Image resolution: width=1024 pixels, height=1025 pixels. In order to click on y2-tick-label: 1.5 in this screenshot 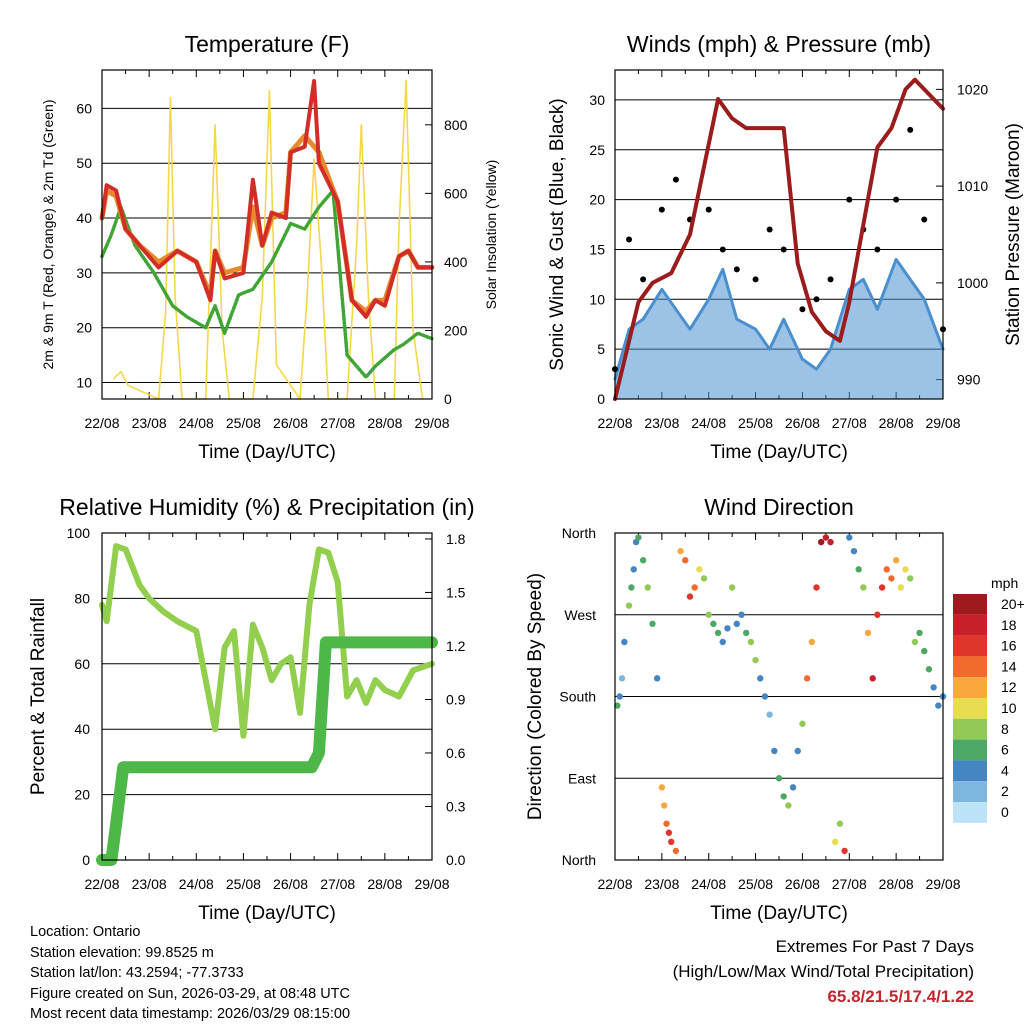, I will do `click(456, 592)`.